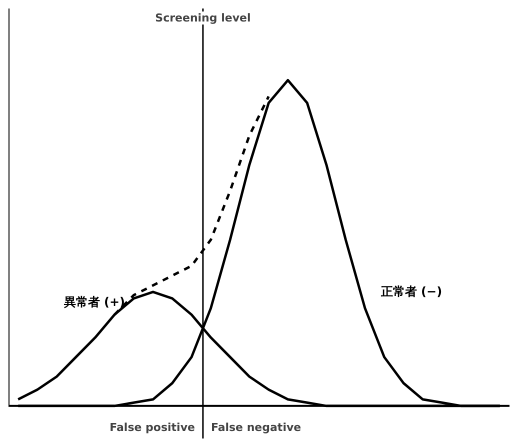 The image size is (517, 446). I want to click on text: False negative, so click(256, 427).